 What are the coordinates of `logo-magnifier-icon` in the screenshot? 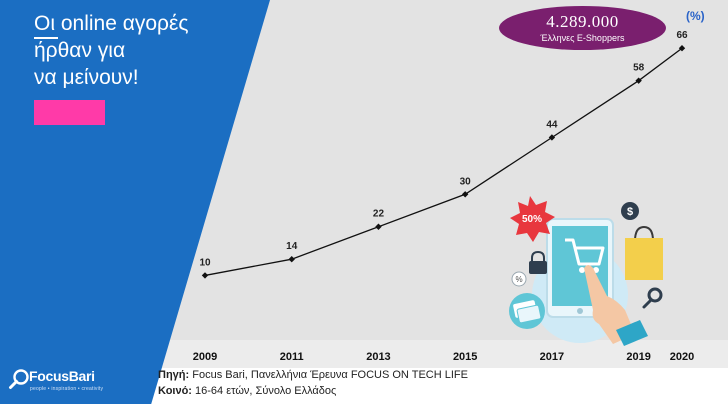 It's located at (19, 379).